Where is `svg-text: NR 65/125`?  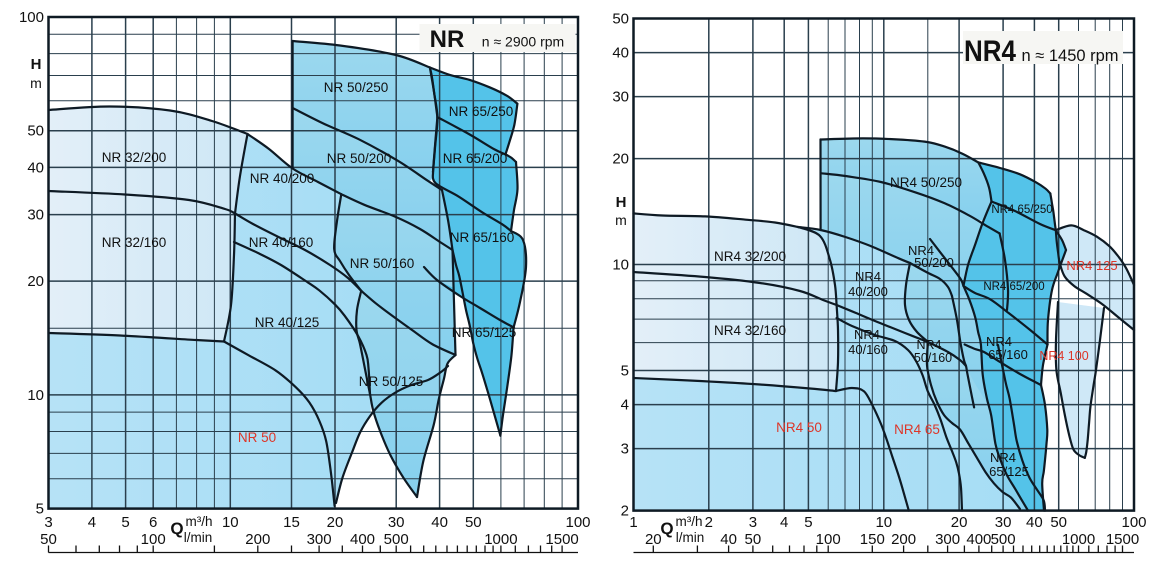 svg-text: NR 65/125 is located at coordinates (484, 332).